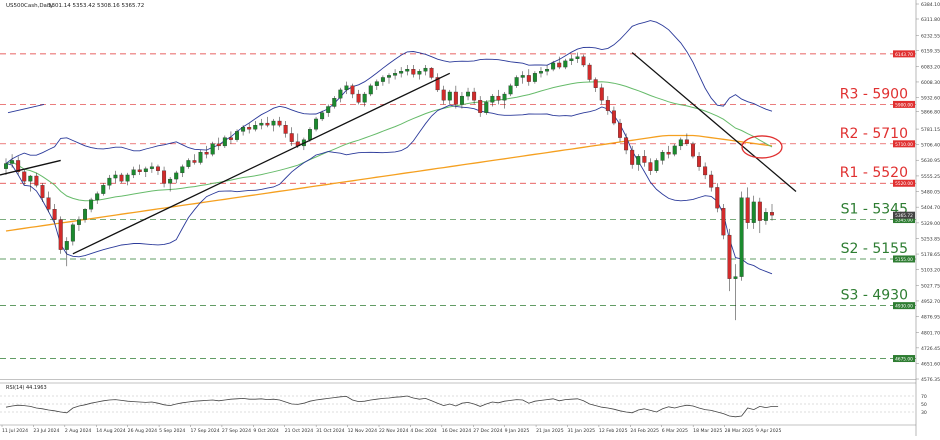 The width and height of the screenshot is (940, 440). Describe the element at coordinates (392, 406) in the screenshot. I see `rsi-line` at that location.